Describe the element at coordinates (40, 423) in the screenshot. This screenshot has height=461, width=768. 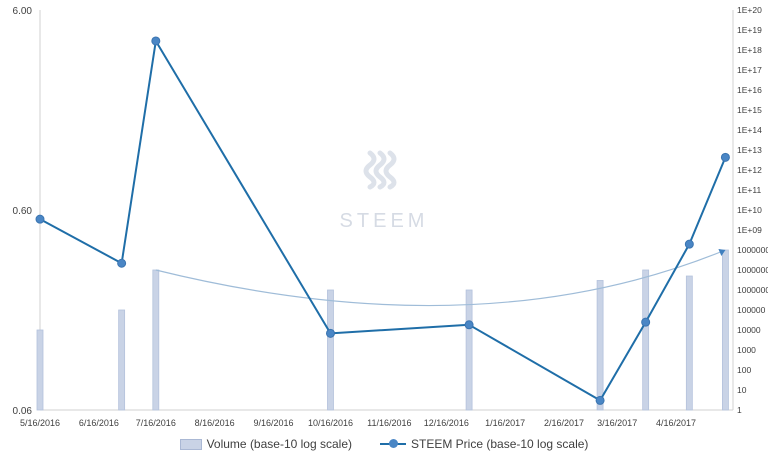
I see `x-tick-label: 5/16/2016` at that location.